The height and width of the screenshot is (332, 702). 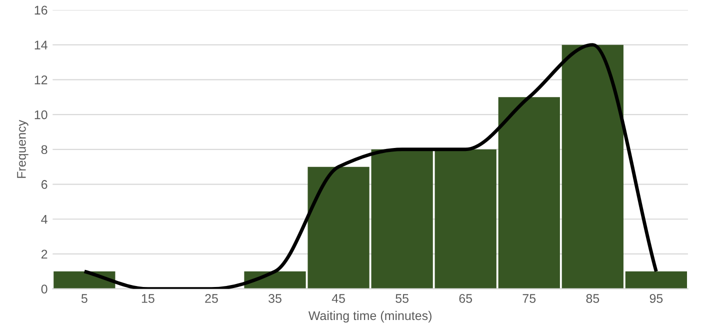 I want to click on y-tick-label: 12, so click(x=41, y=79).